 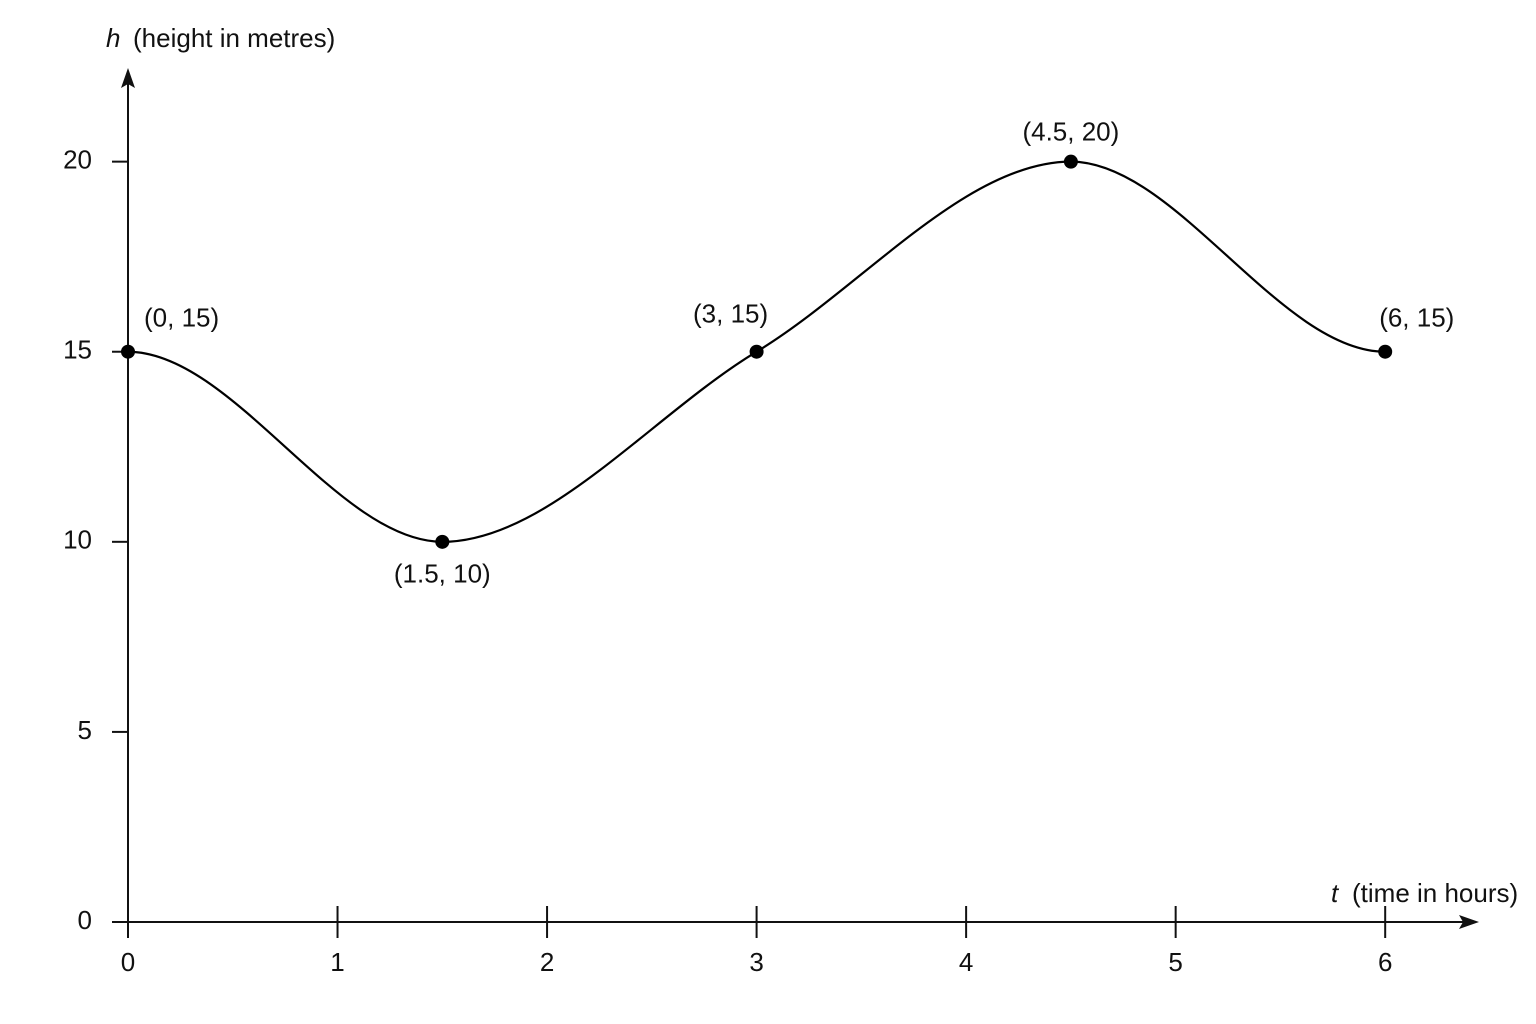 What do you see at coordinates (966, 962) in the screenshot?
I see `x-tick-label: 4` at bounding box center [966, 962].